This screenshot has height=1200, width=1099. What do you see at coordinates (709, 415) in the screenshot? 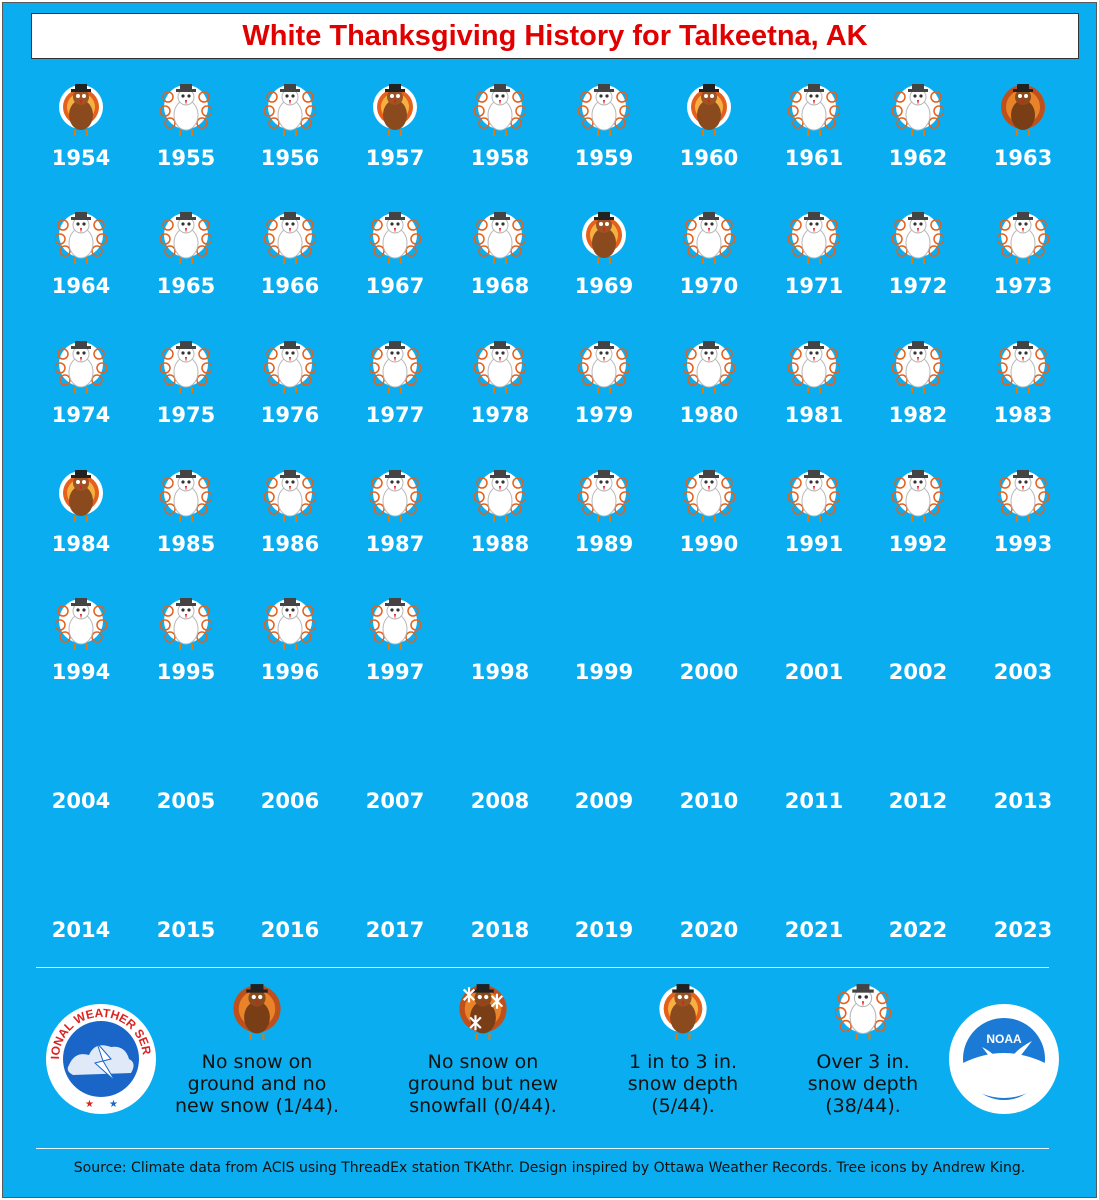
I see `year-label: 1980` at bounding box center [709, 415].